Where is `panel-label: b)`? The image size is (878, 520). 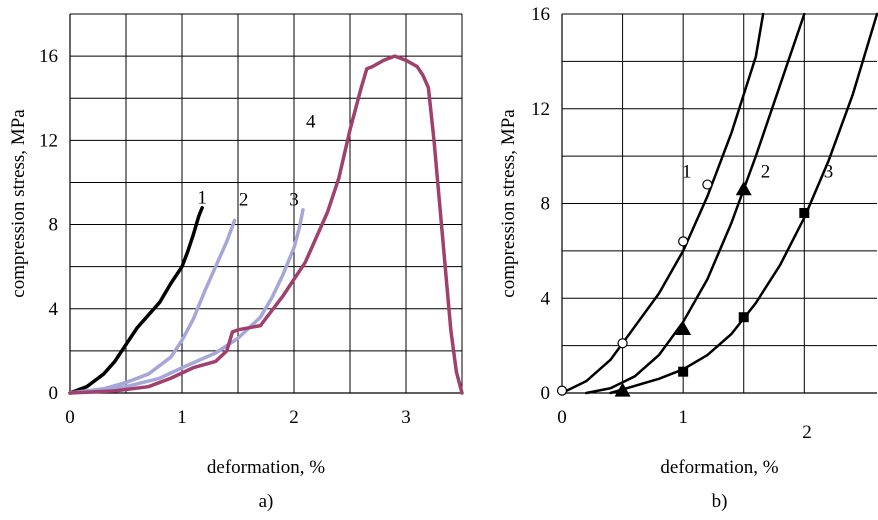 panel-label: b) is located at coordinates (720, 501).